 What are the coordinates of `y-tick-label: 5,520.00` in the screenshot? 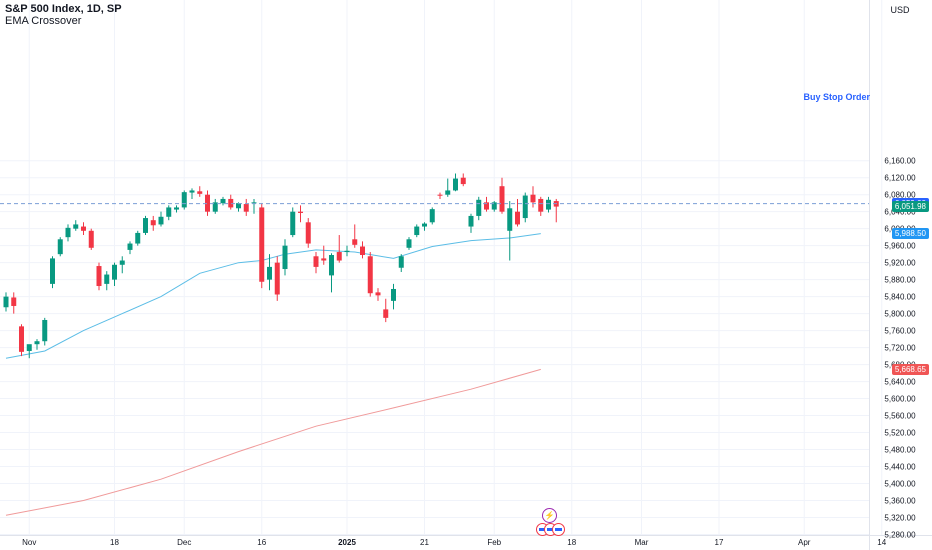 It's located at (900, 433).